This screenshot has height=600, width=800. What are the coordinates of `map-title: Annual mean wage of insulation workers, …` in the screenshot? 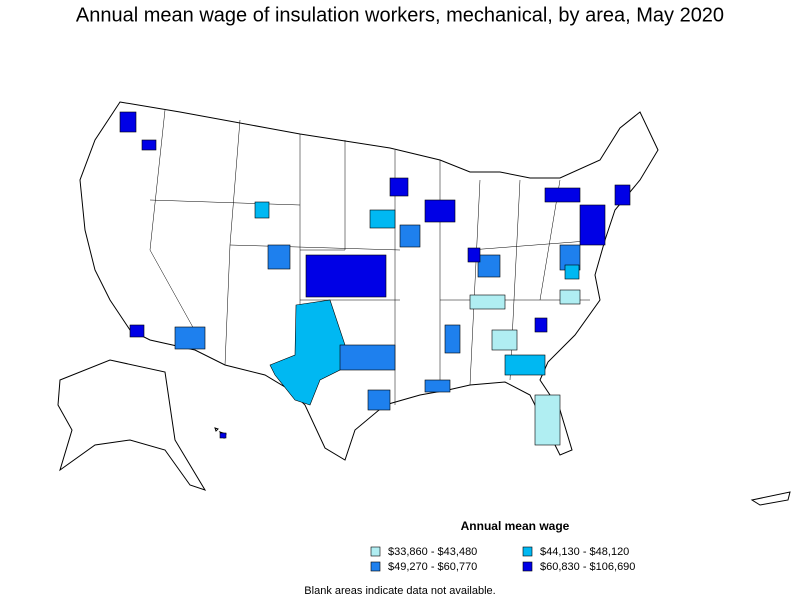 It's located at (400, 15).